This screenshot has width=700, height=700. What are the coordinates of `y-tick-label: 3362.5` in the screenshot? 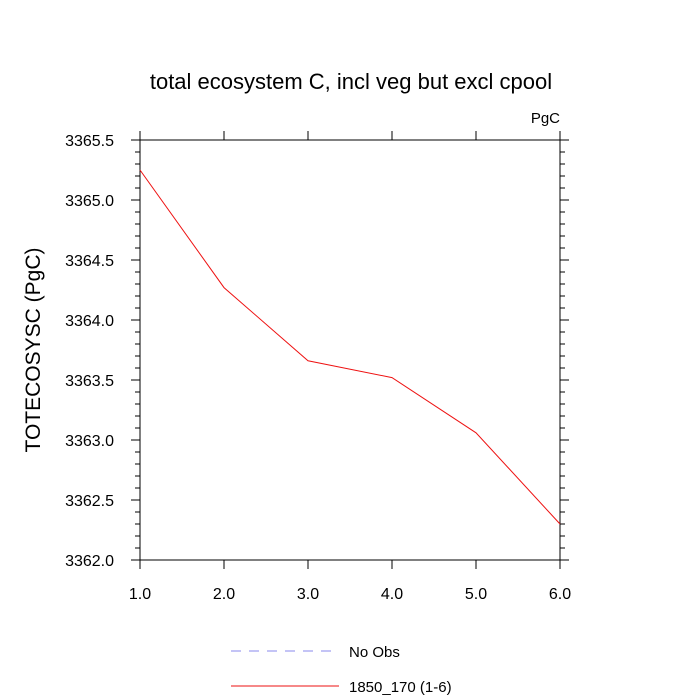 It's located at (89, 501).